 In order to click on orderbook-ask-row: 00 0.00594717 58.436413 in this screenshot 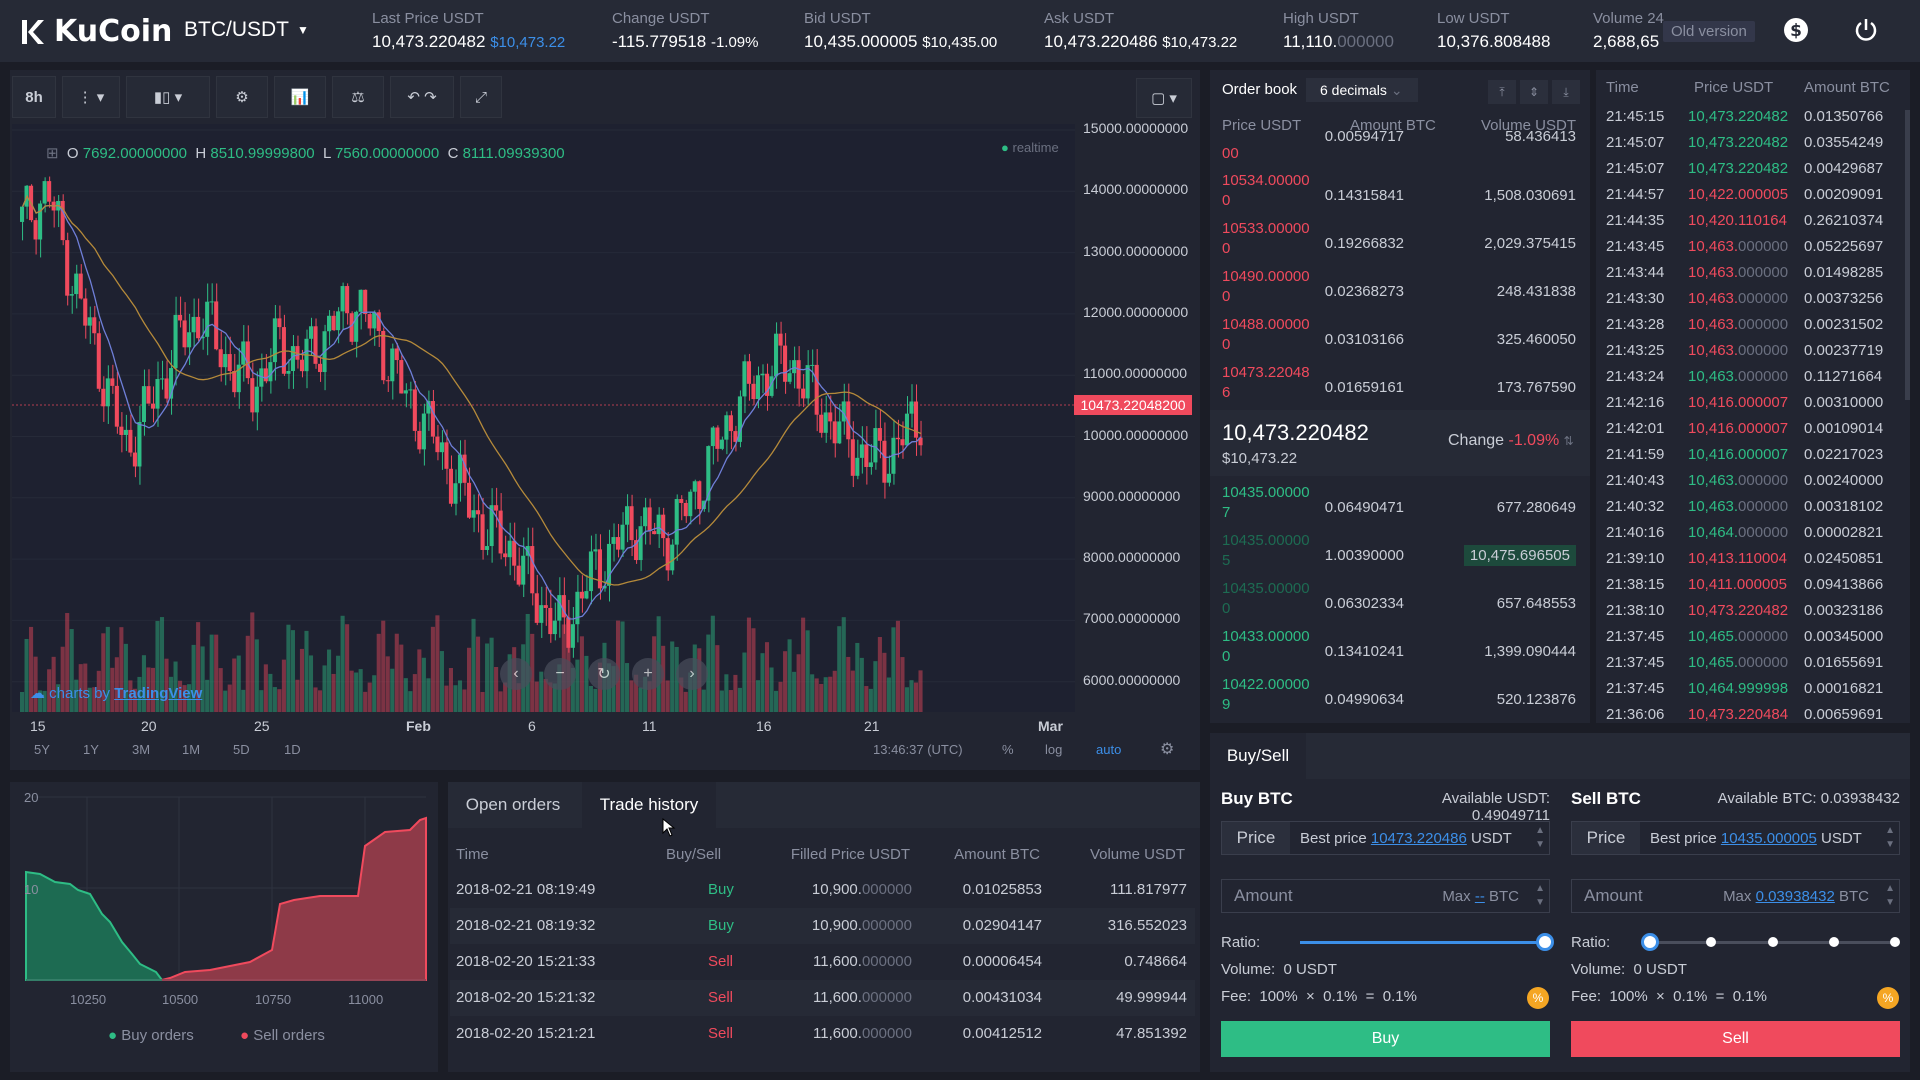, I will do `click(1400, 145)`.